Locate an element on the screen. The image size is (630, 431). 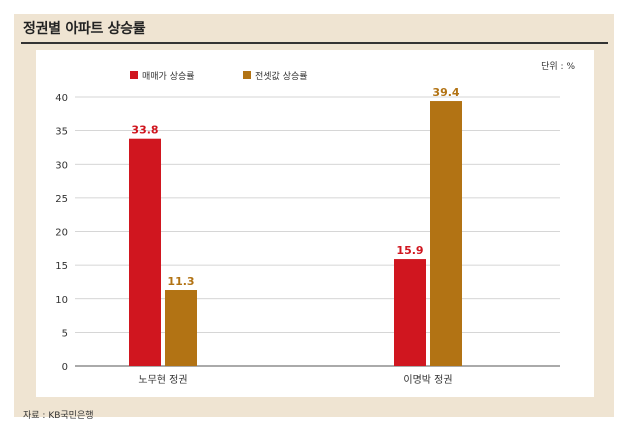
data-label: 39.4 is located at coordinates (445, 92).